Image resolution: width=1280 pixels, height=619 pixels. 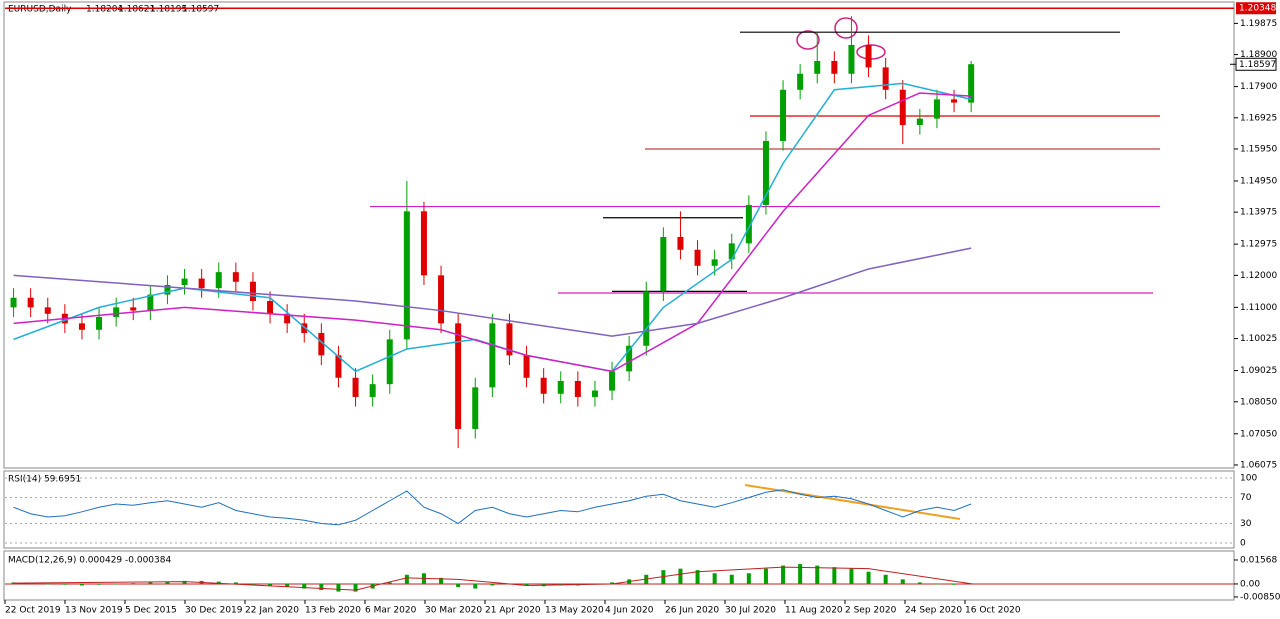 I want to click on macd-tick-label: 0.00, so click(x=1250, y=584).